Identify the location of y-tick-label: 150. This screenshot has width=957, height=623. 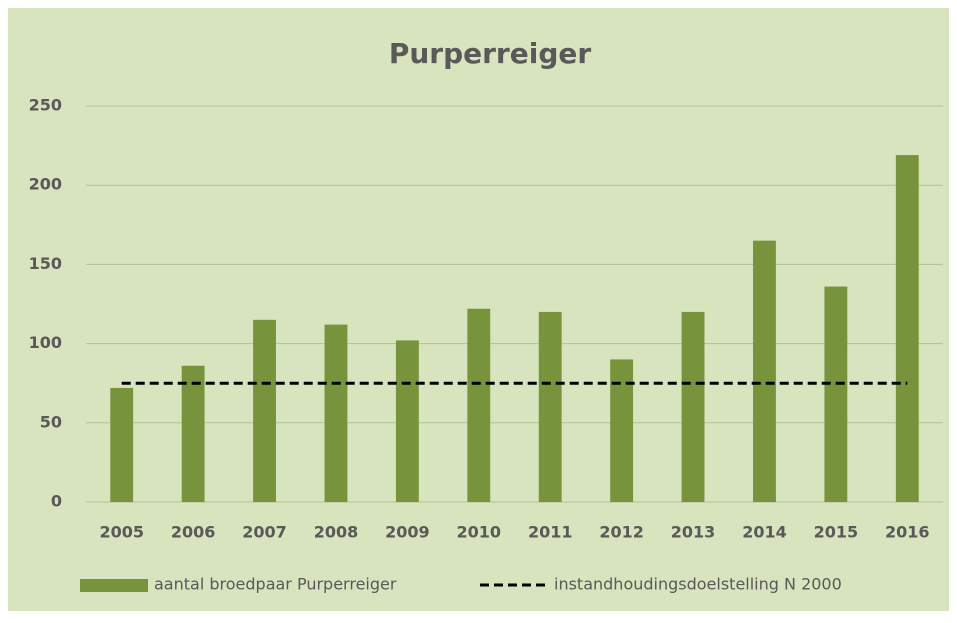
(45, 263).